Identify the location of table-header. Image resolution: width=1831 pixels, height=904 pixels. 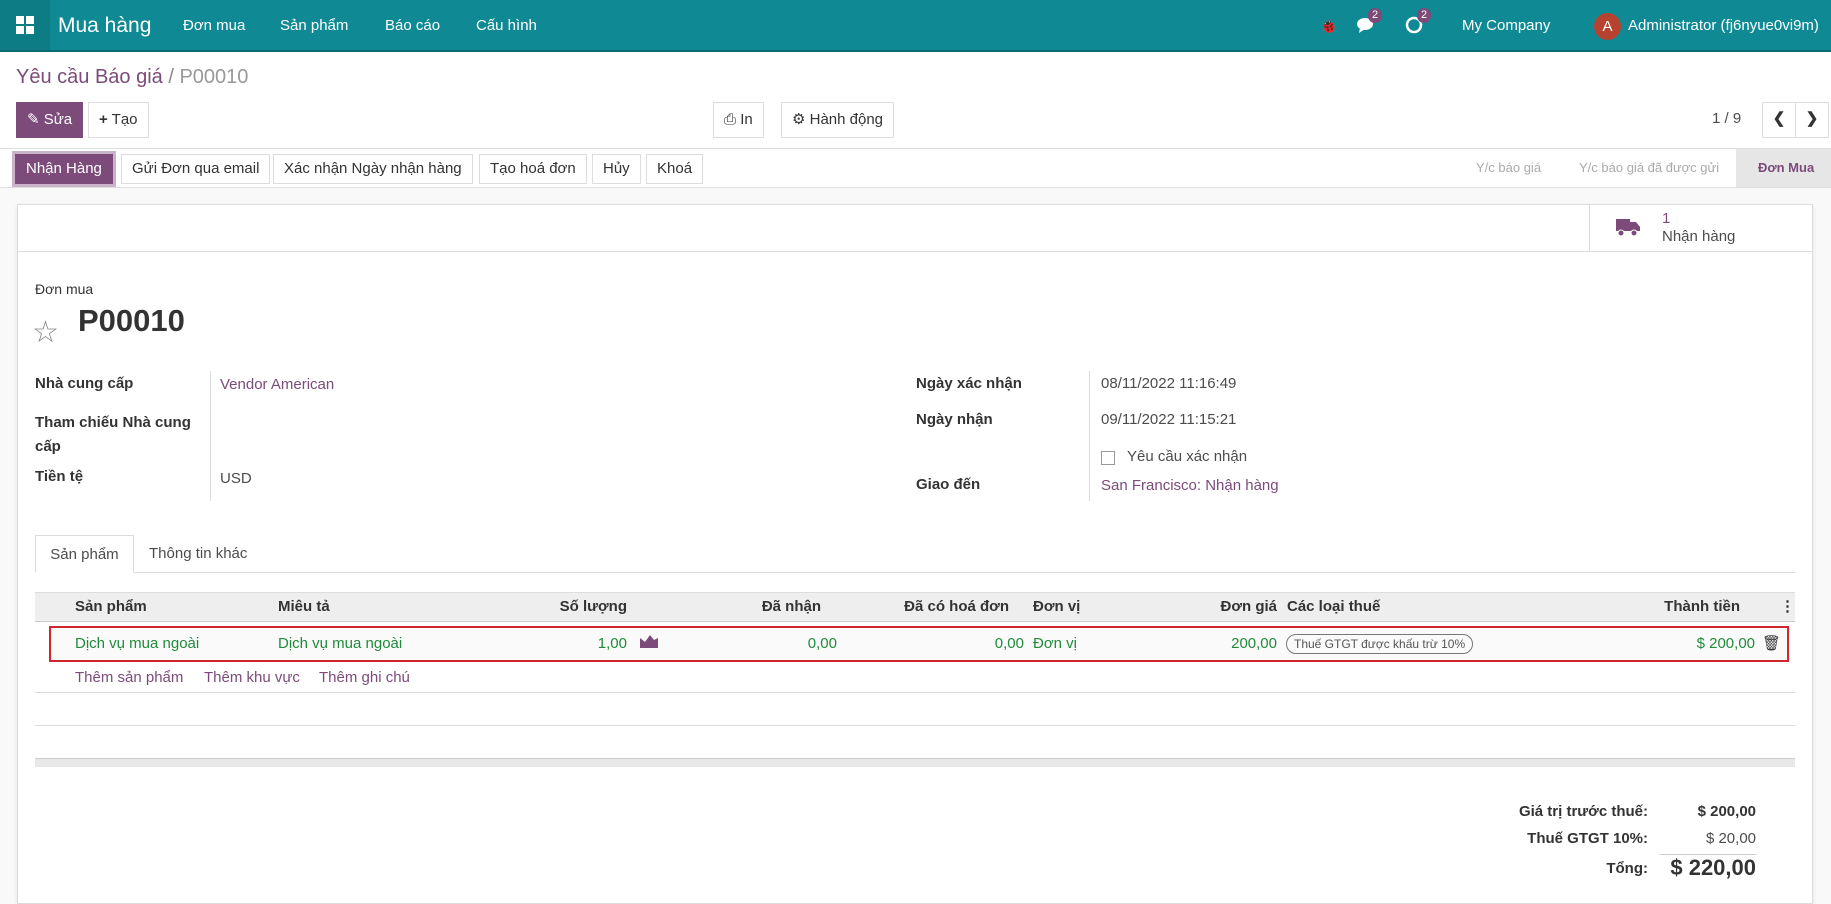
(915, 607).